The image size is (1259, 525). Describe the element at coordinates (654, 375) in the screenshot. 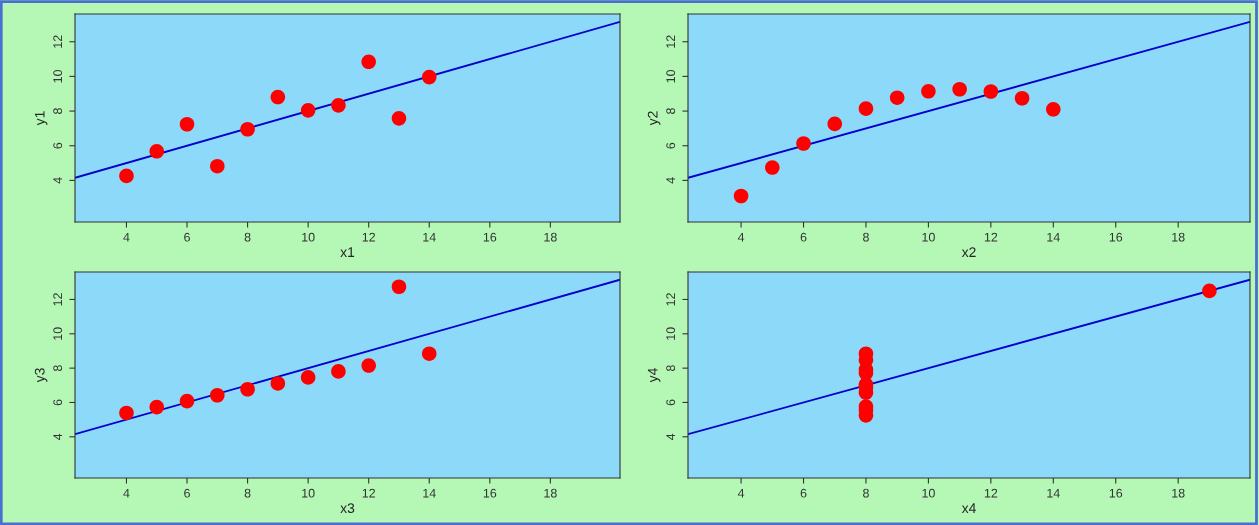

I see `y-axis-title: y4` at that location.